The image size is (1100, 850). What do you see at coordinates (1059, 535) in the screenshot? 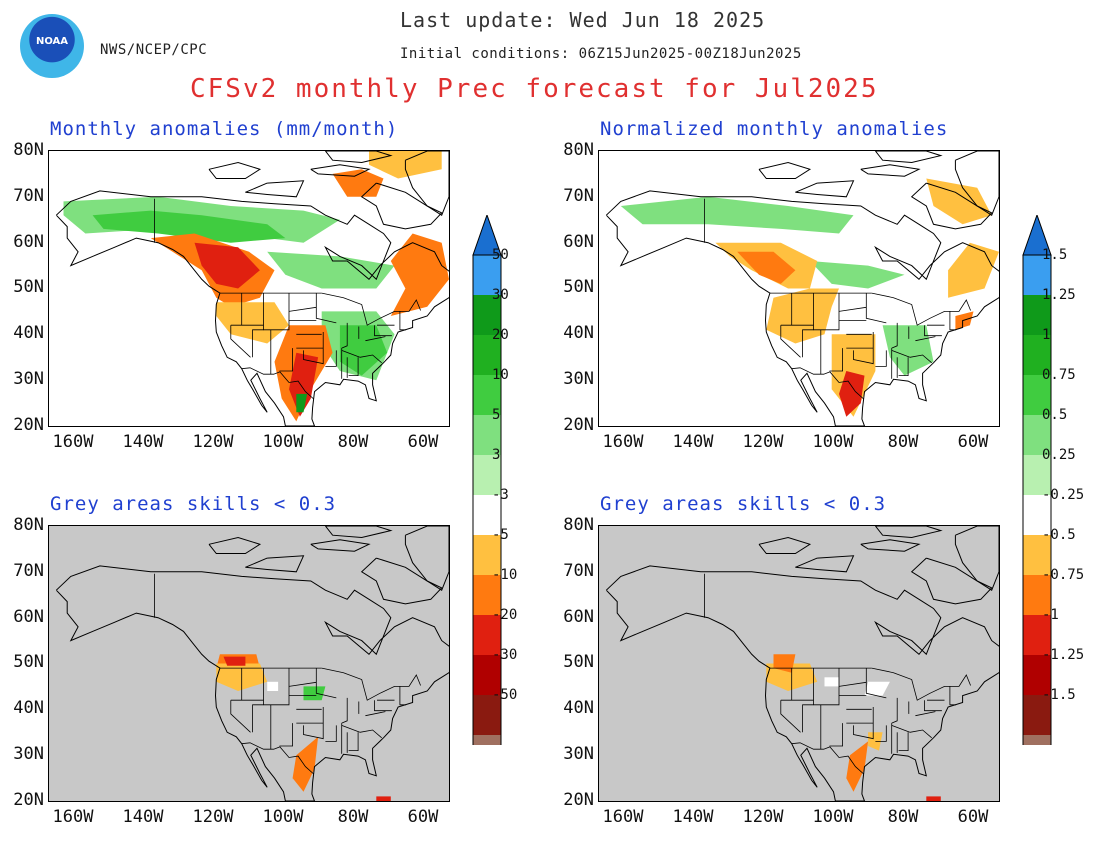
I see `colorbar-label: -0.5` at bounding box center [1059, 535].